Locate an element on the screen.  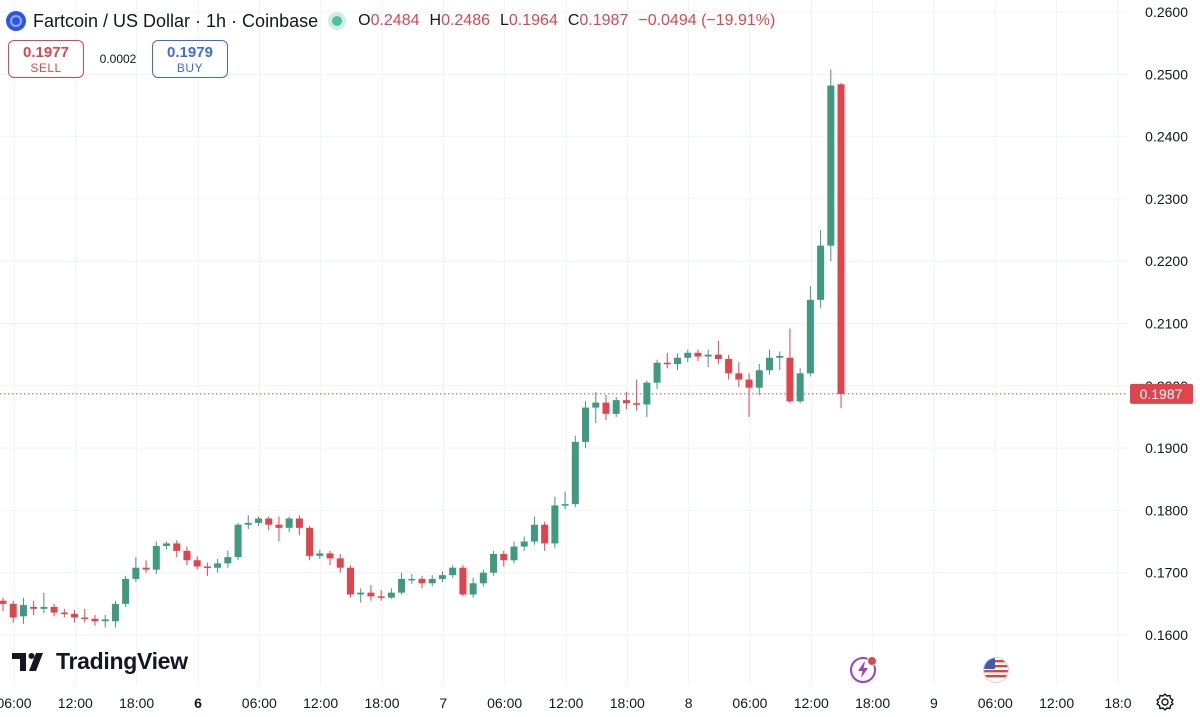
gear-icon is located at coordinates (1165, 702).